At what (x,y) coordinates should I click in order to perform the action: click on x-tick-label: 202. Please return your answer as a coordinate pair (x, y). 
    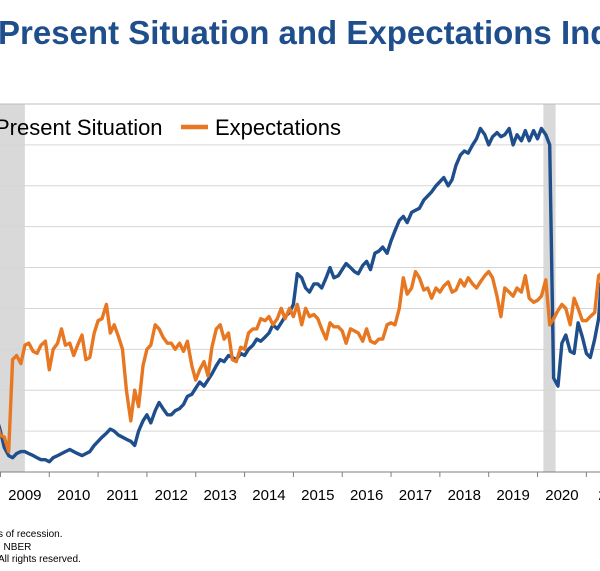
    Looking at the image, I should click on (599, 495).